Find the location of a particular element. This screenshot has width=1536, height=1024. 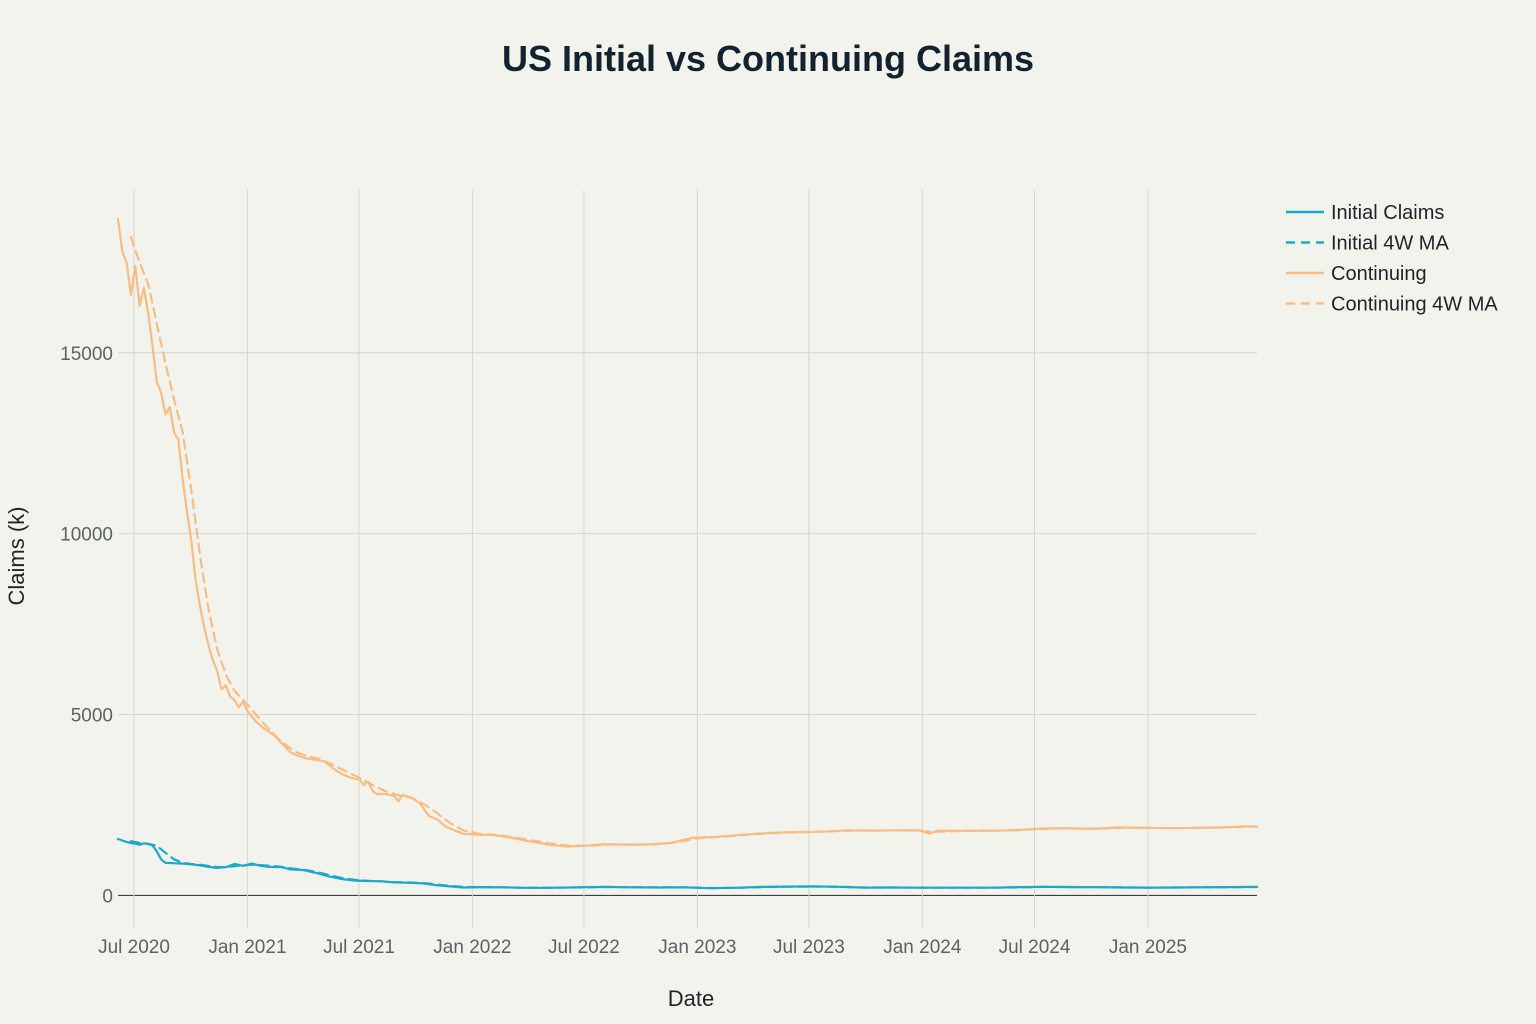

x-tick-label: Jan 2022 is located at coordinates (472, 947).